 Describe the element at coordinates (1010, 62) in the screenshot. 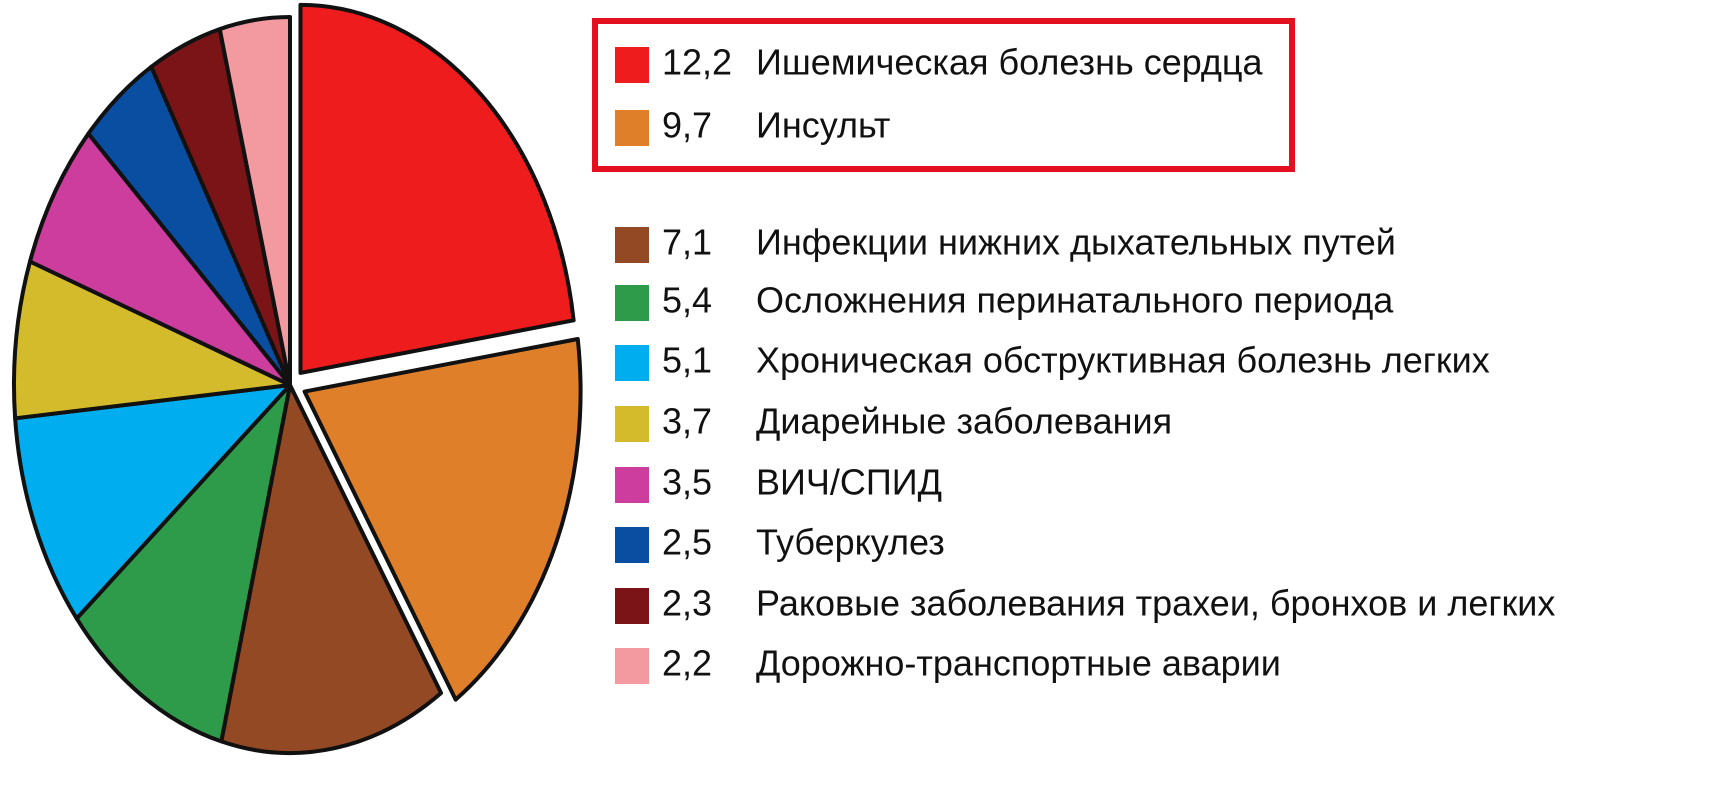

I see `legend-label: Ишемическая болезнь сердца` at that location.